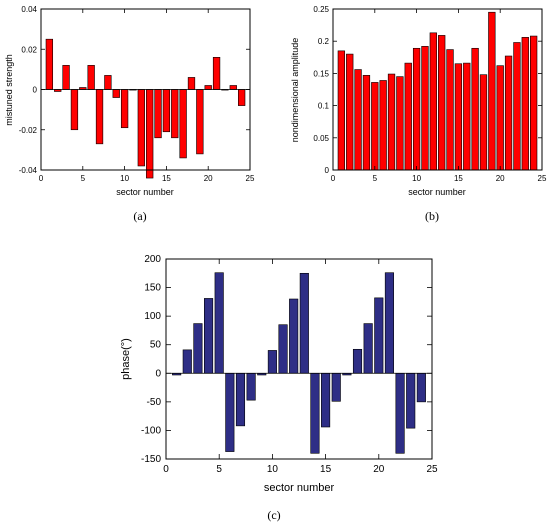 This screenshot has height=523, width=550. Describe the element at coordinates (458, 178) in the screenshot. I see `panel-b-x-tick-label: 15` at that location.